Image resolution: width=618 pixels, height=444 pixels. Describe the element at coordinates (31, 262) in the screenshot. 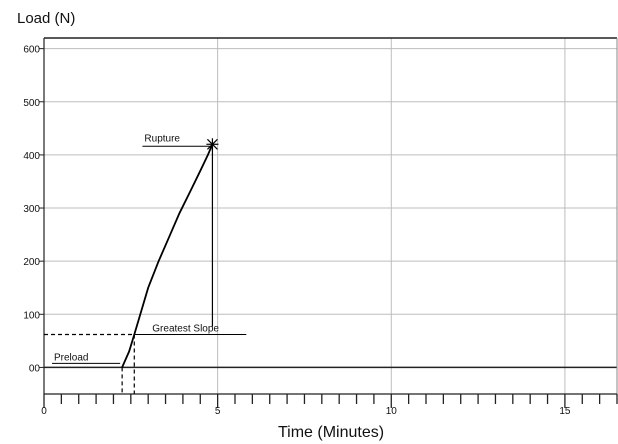

I see `y-tick-label: 200` at that location.